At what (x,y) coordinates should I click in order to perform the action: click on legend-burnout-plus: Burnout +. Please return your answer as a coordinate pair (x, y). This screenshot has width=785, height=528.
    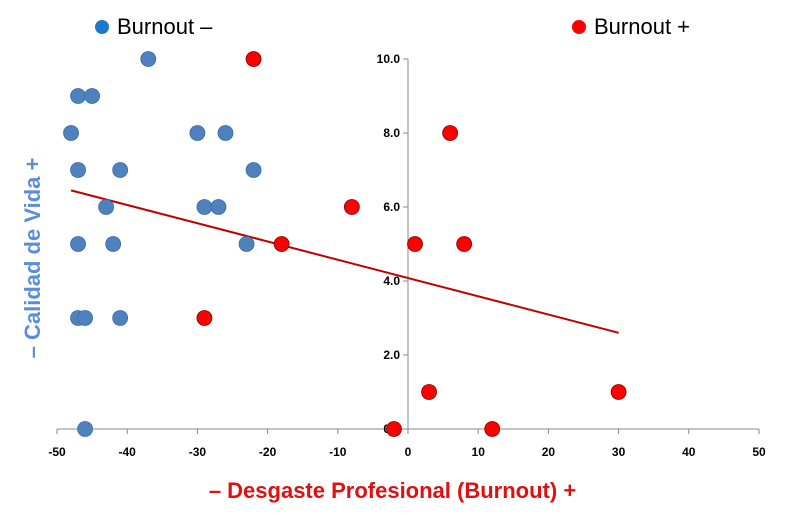
    Looking at the image, I should click on (631, 27).